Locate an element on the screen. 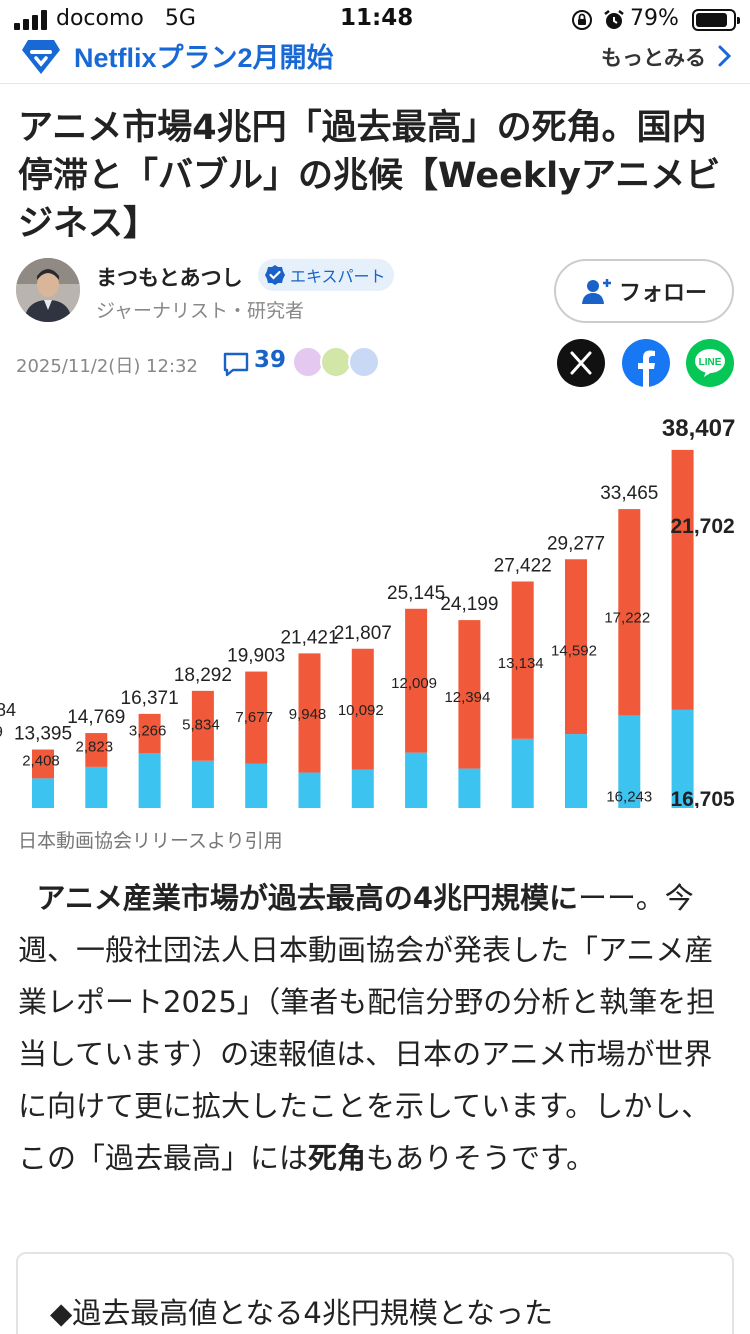  x-logo-icon is located at coordinates (581, 363).